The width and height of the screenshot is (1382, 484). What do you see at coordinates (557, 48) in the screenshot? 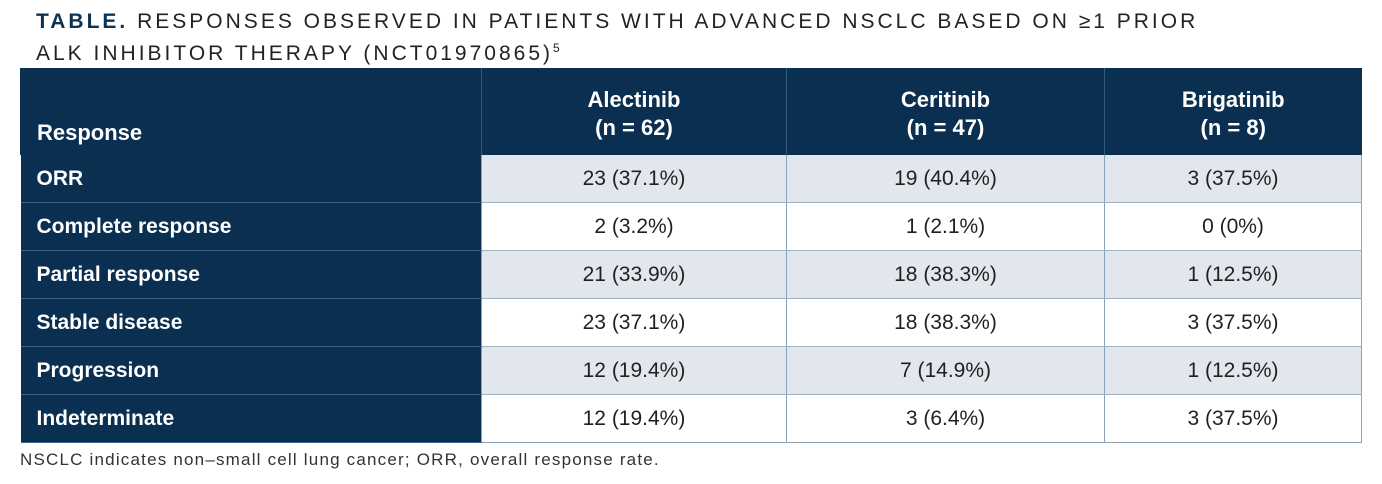
I see `title-reference-superscript: 5` at bounding box center [557, 48].